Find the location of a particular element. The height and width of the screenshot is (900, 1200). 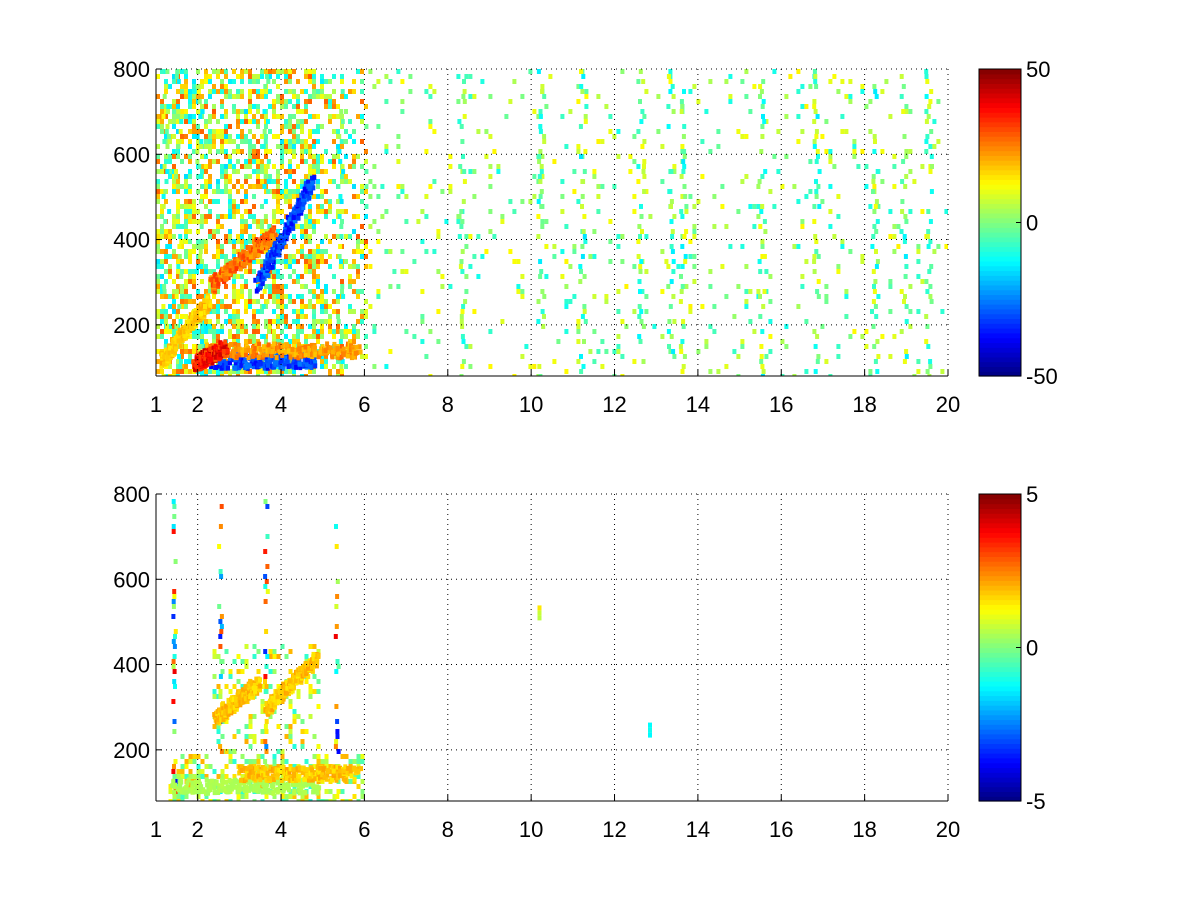

colorbar-segment is located at coordinates (1000, 95).